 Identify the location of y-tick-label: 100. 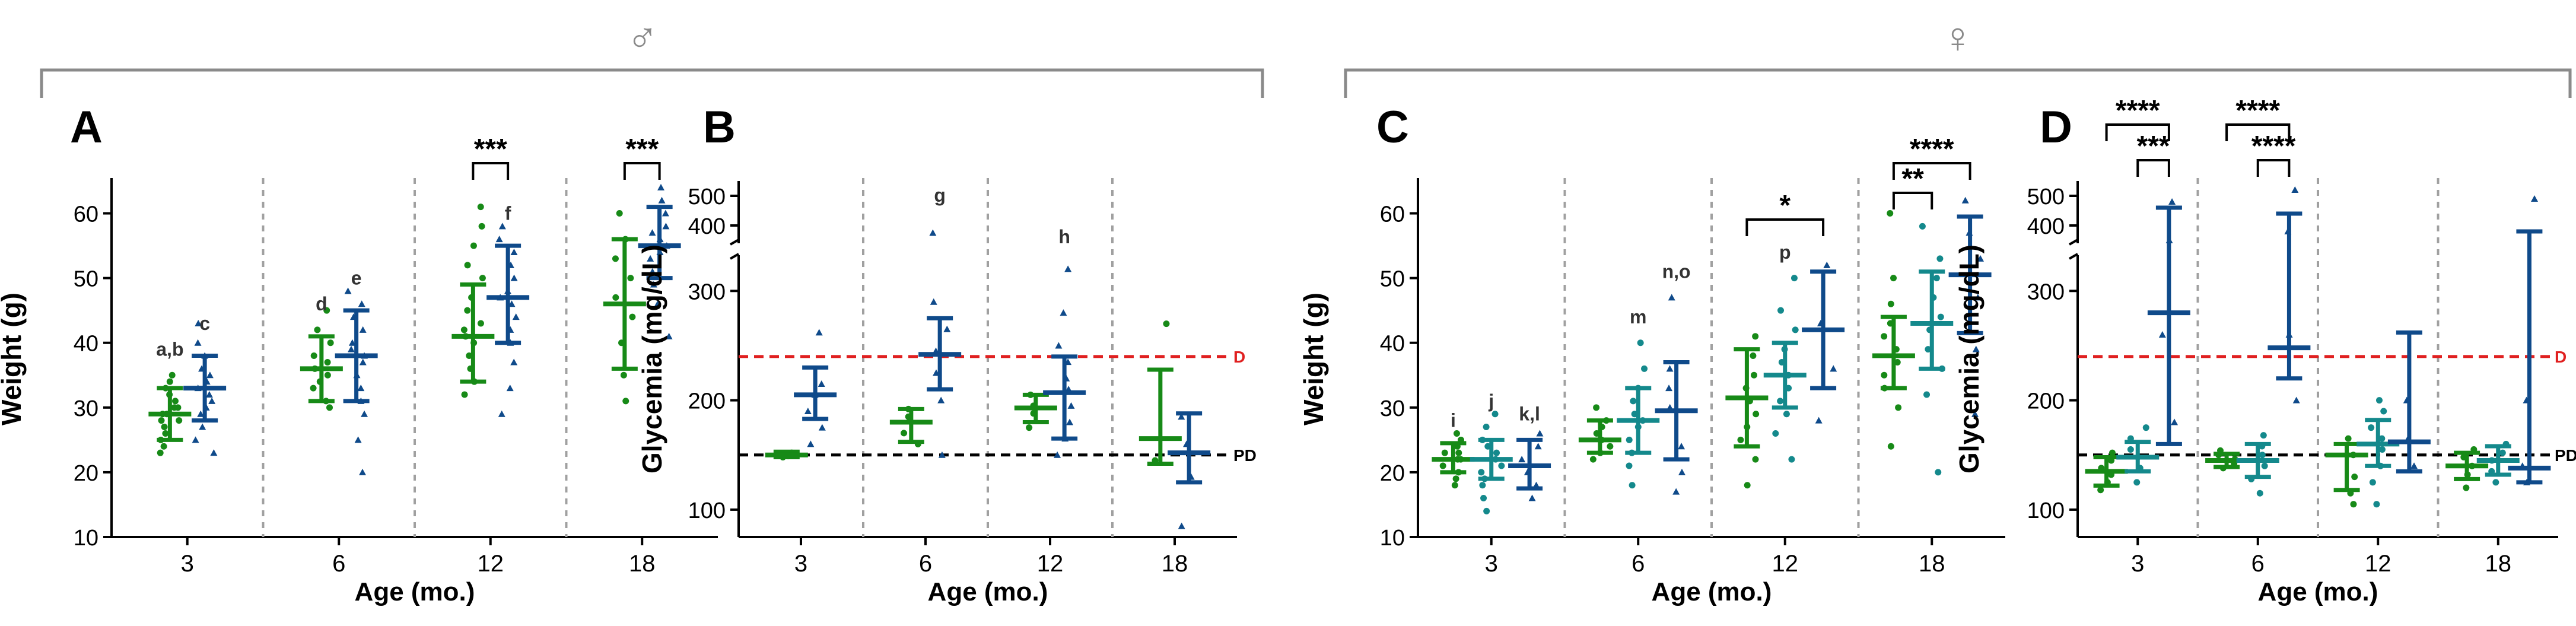
(707, 510).